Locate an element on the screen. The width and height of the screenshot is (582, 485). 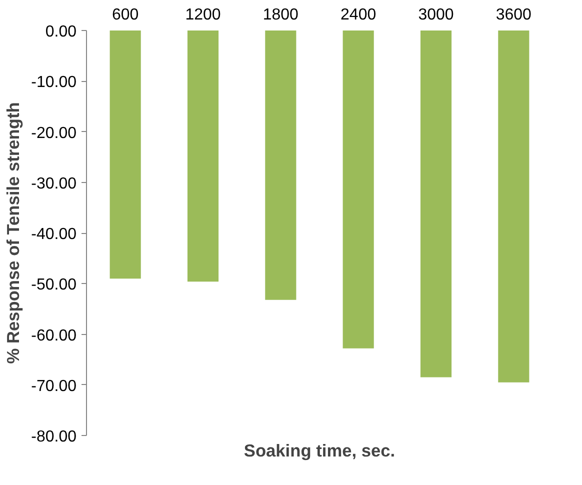
y-tick-label: -80.00 is located at coordinates (54, 437).